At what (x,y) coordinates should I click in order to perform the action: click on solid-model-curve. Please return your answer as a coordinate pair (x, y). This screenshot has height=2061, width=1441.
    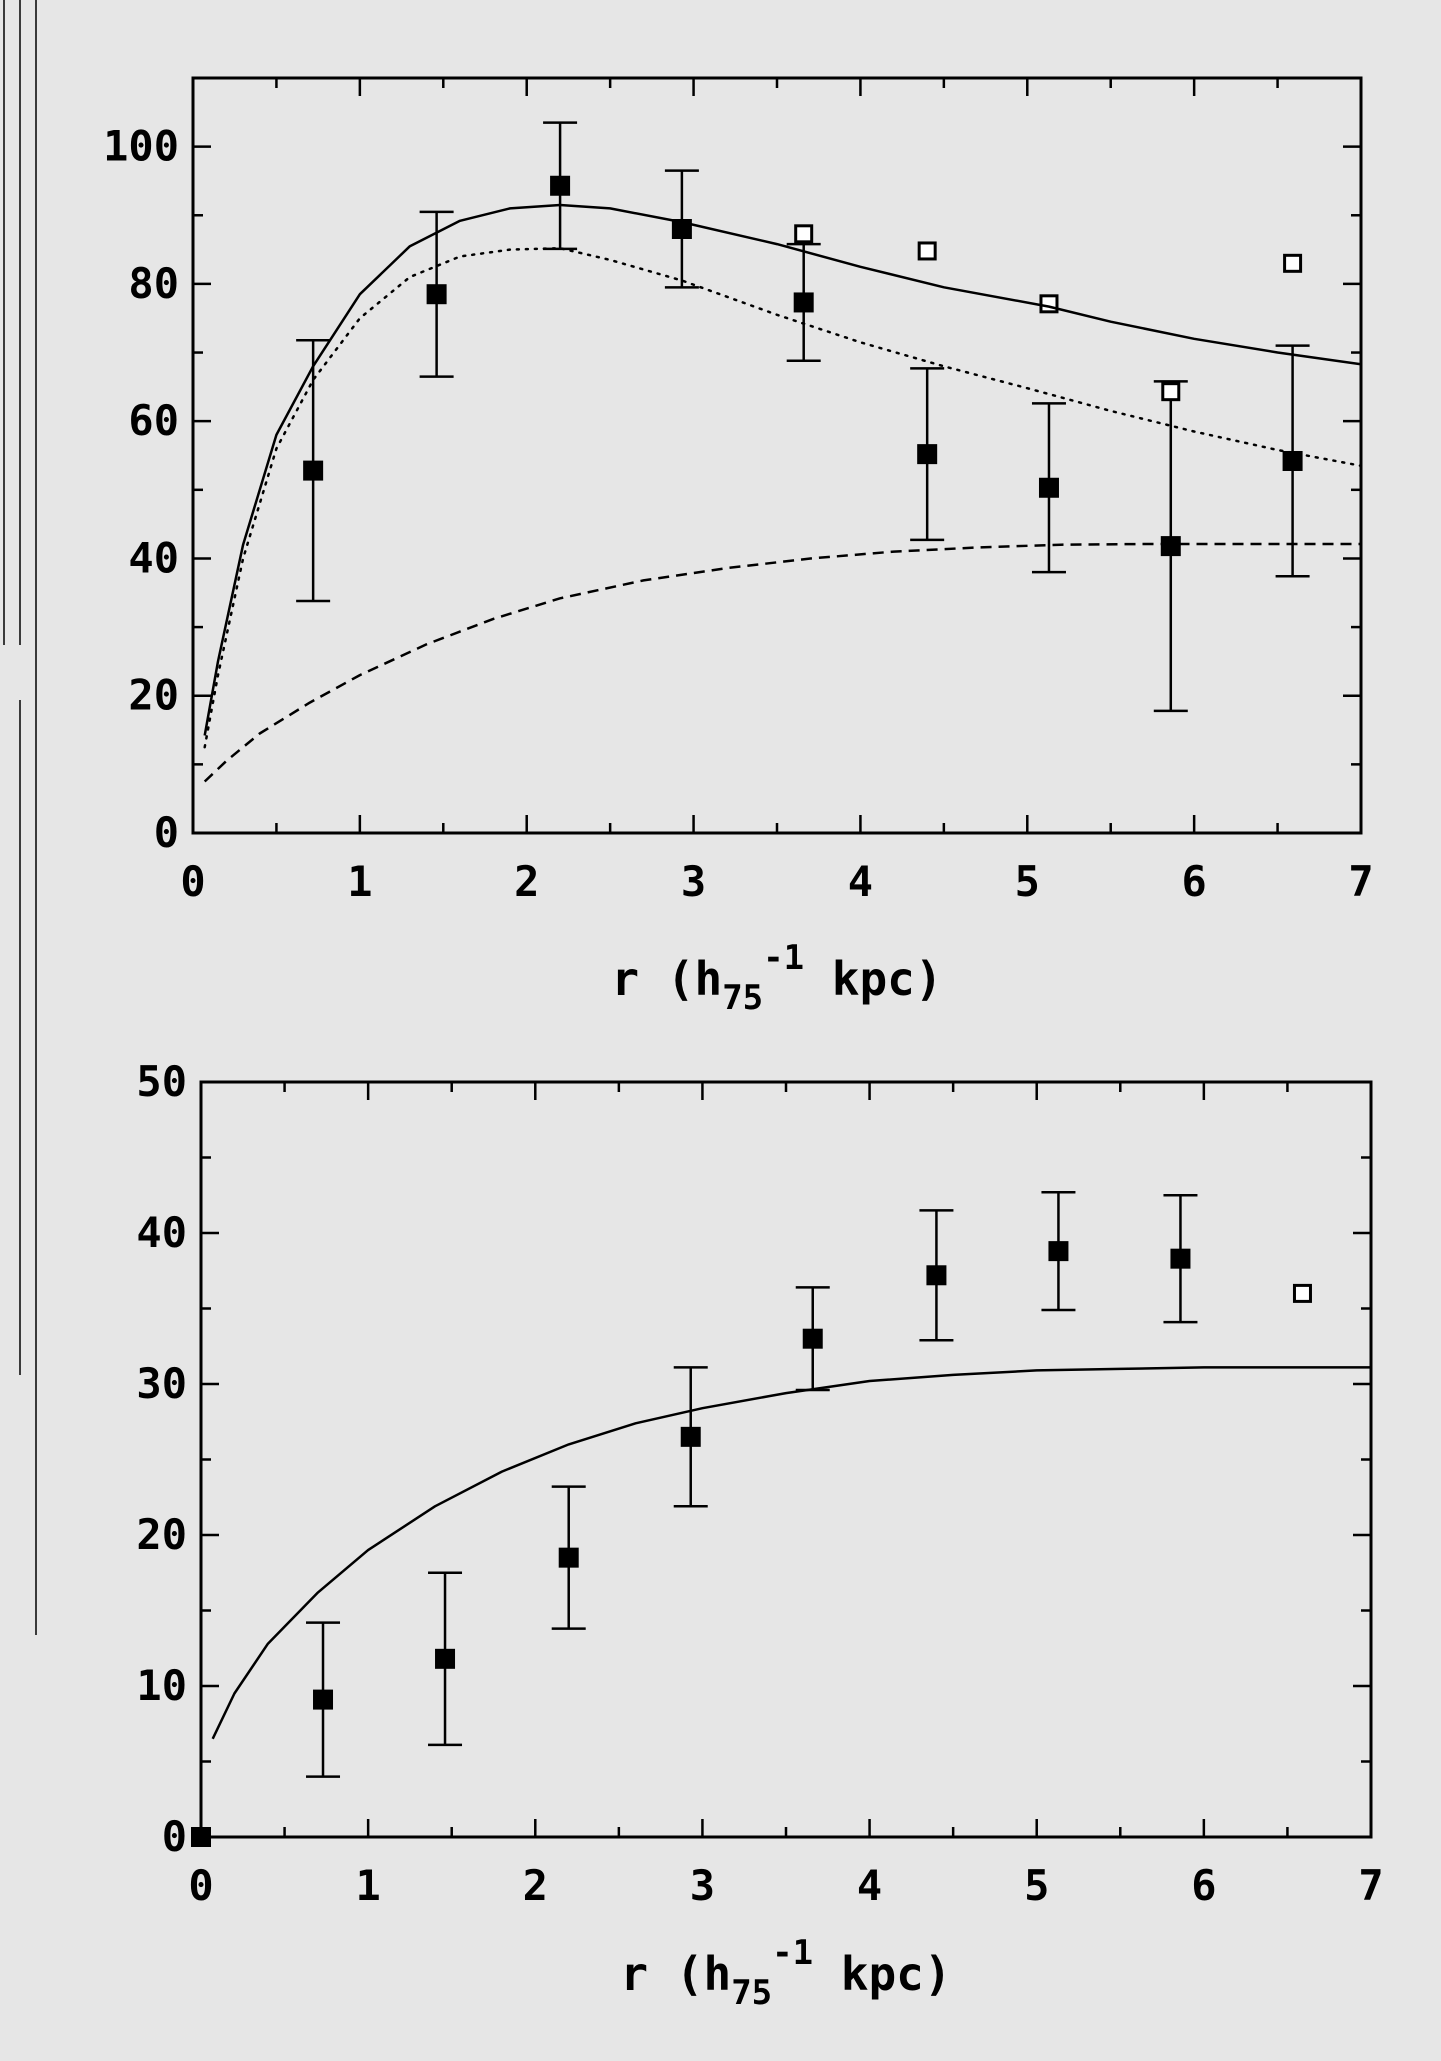
    Looking at the image, I should click on (791, 1553).